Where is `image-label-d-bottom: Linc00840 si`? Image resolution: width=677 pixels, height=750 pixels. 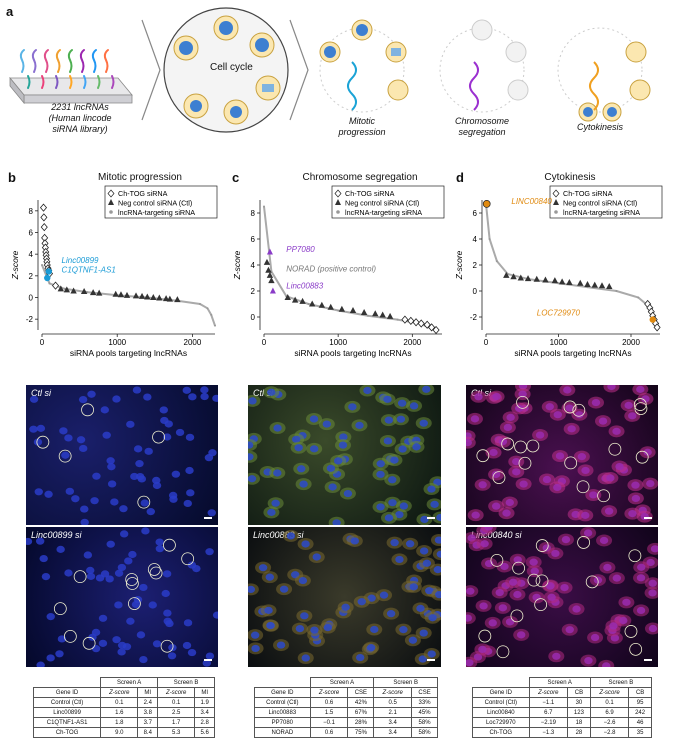 image-label-d-bottom: Linc00840 si is located at coordinates (496, 535).